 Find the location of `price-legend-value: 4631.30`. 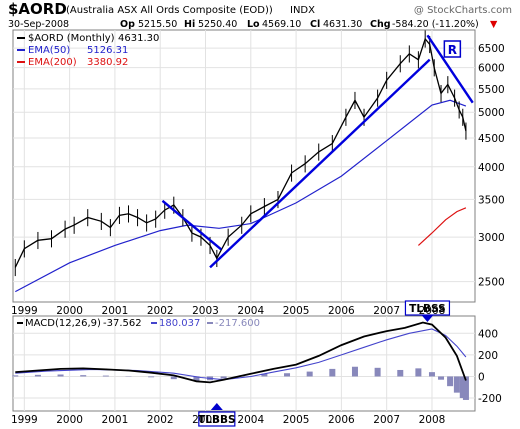

price-legend-value: 4631.30 is located at coordinates (138, 38).